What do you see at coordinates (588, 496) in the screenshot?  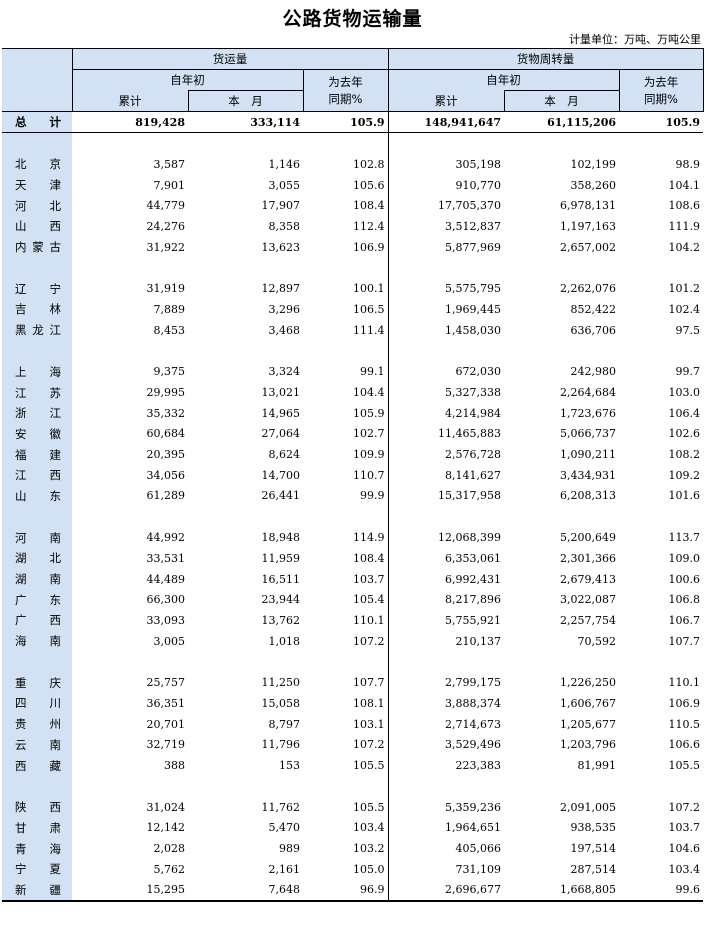 I see `turn-month-cell: 6,208,313` at bounding box center [588, 496].